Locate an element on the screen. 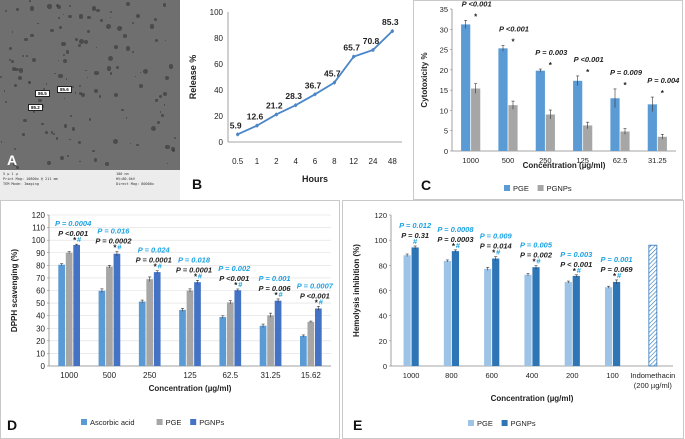  x-tick-label: 125 is located at coordinates (582, 160).